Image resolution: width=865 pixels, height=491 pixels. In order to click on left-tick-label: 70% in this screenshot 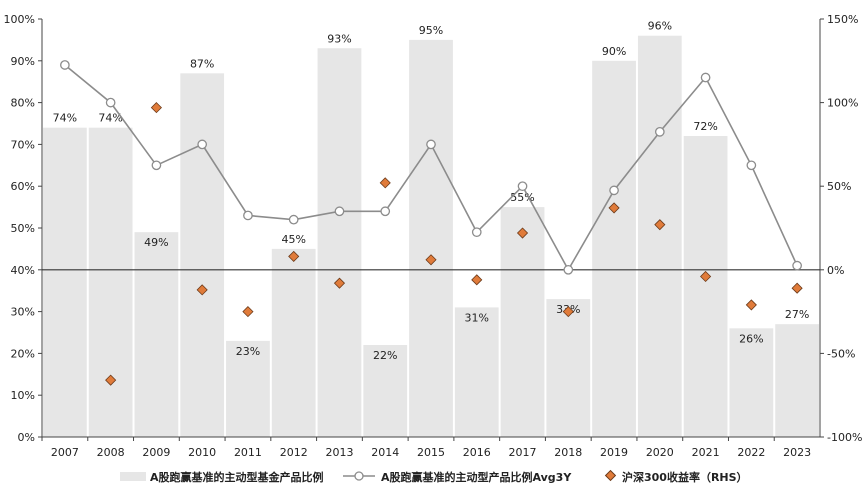, I will do `click(23, 144)`.